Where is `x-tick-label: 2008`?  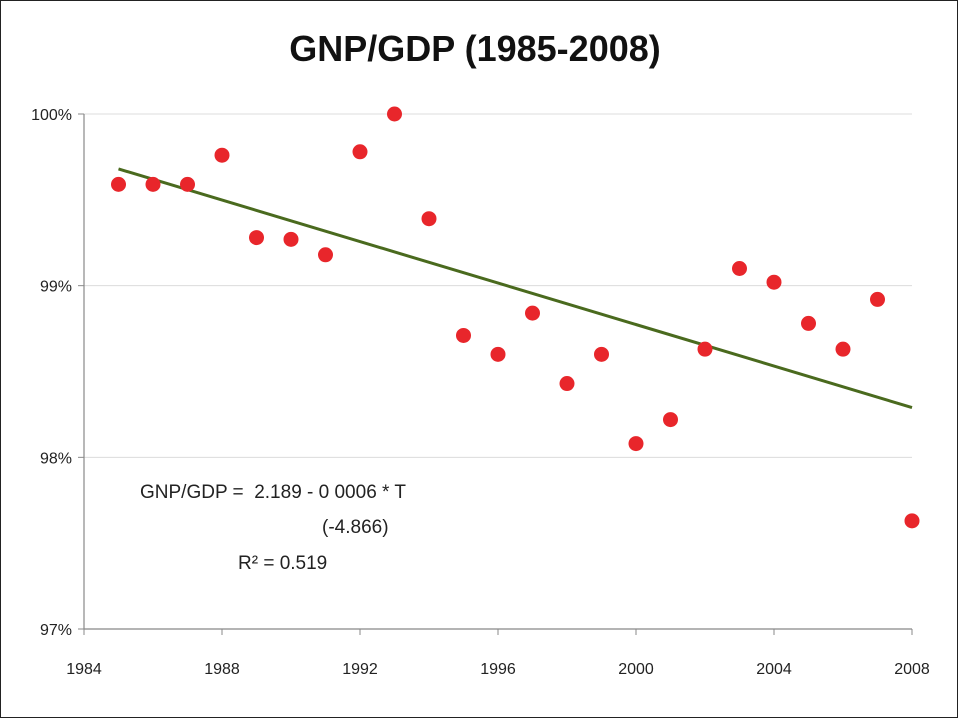
x-tick-label: 2008 is located at coordinates (912, 669).